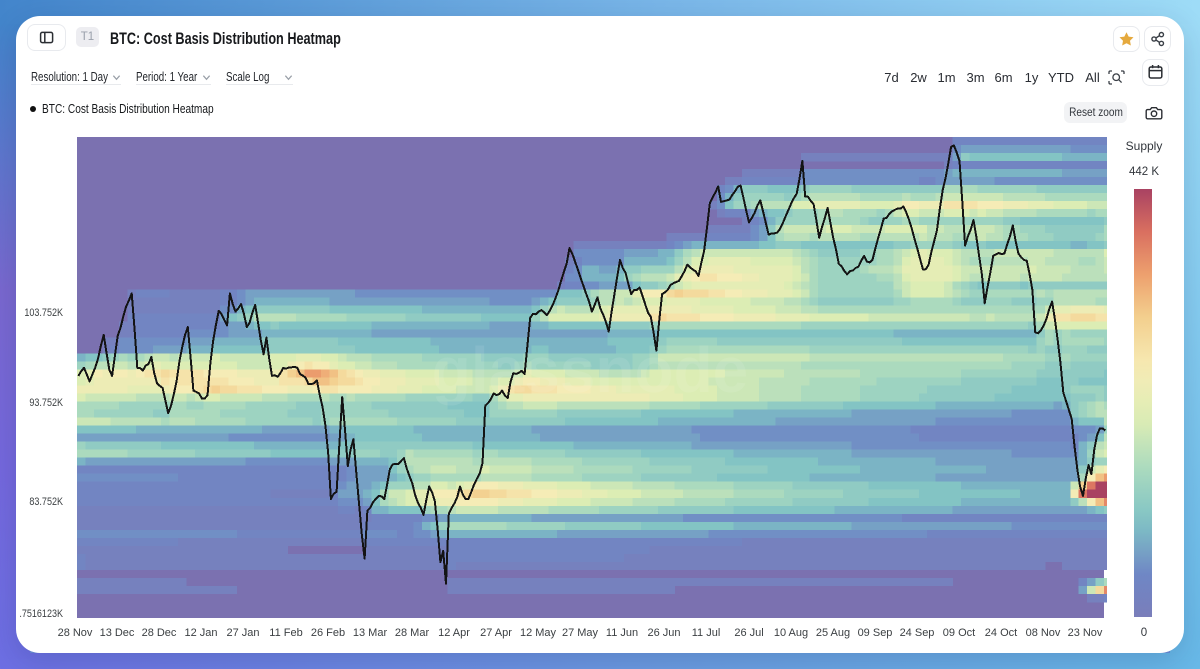 Image resolution: width=1200 pixels, height=669 pixels. What do you see at coordinates (590, 370) in the screenshot?
I see `svg-text: glassnode` at bounding box center [590, 370].